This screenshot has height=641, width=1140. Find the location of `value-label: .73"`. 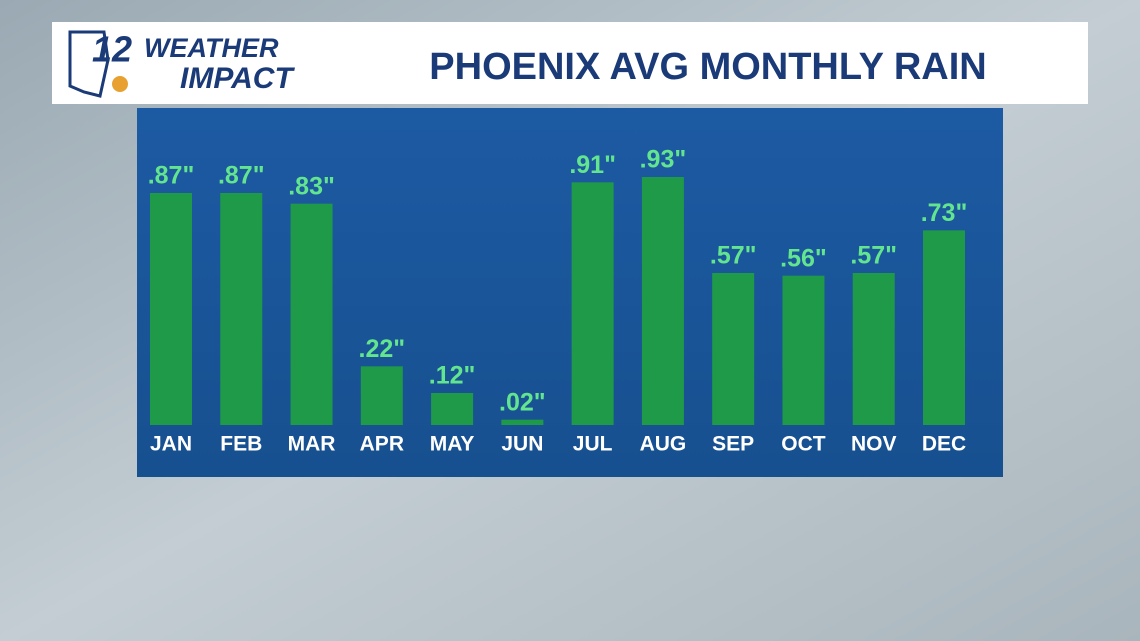

value-label: .73" is located at coordinates (944, 213).